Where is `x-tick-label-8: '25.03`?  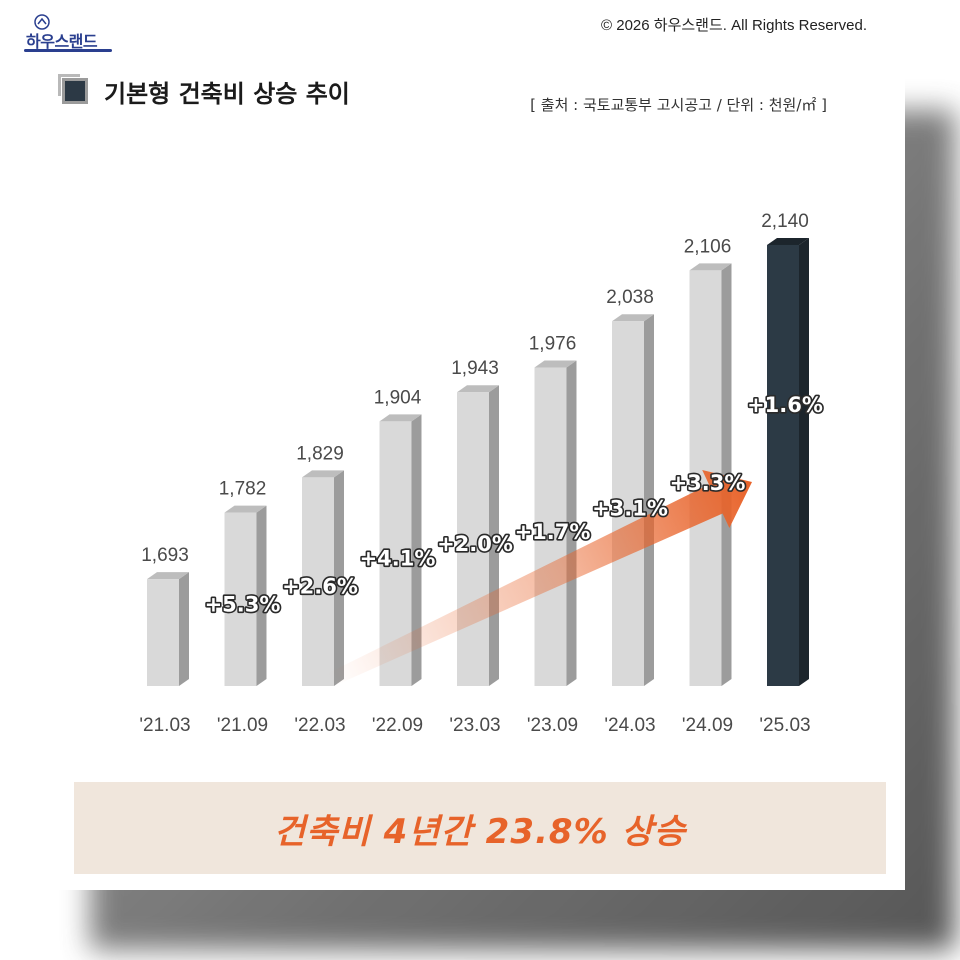 x-tick-label-8: '25.03 is located at coordinates (784, 725).